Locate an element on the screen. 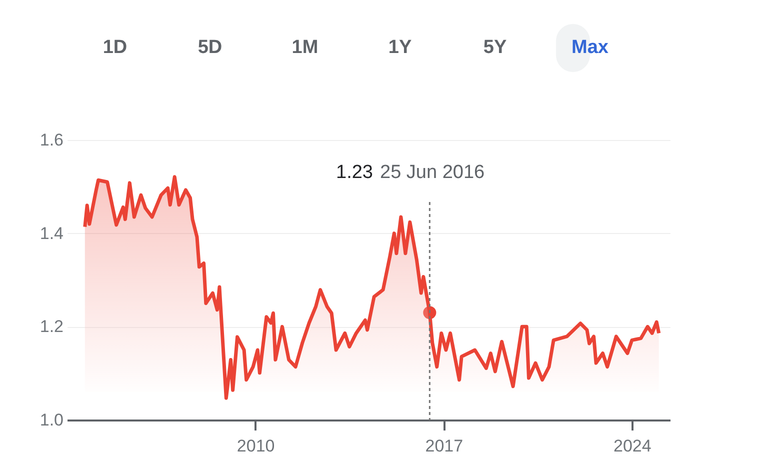 This screenshot has width=758, height=476. text: Max is located at coordinates (590, 47).